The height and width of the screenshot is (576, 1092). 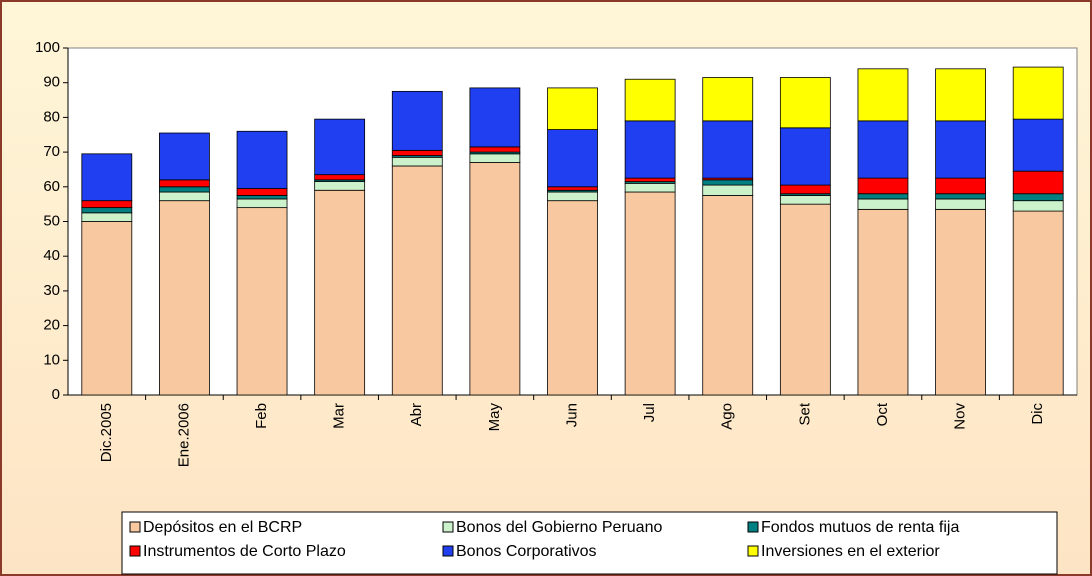 What do you see at coordinates (183, 435) in the screenshot?
I see `x-tick-label: Ene.2006` at bounding box center [183, 435].